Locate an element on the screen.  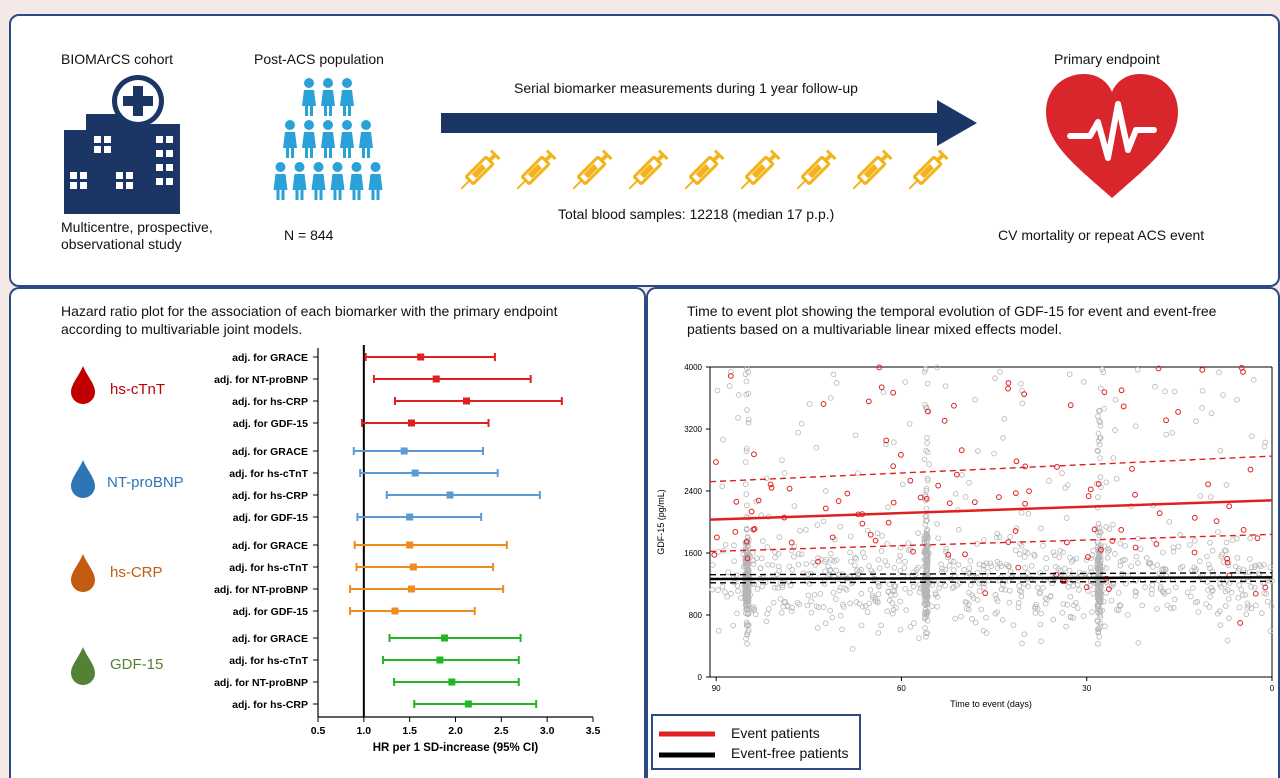
person-head is located at coordinates (347, 125).